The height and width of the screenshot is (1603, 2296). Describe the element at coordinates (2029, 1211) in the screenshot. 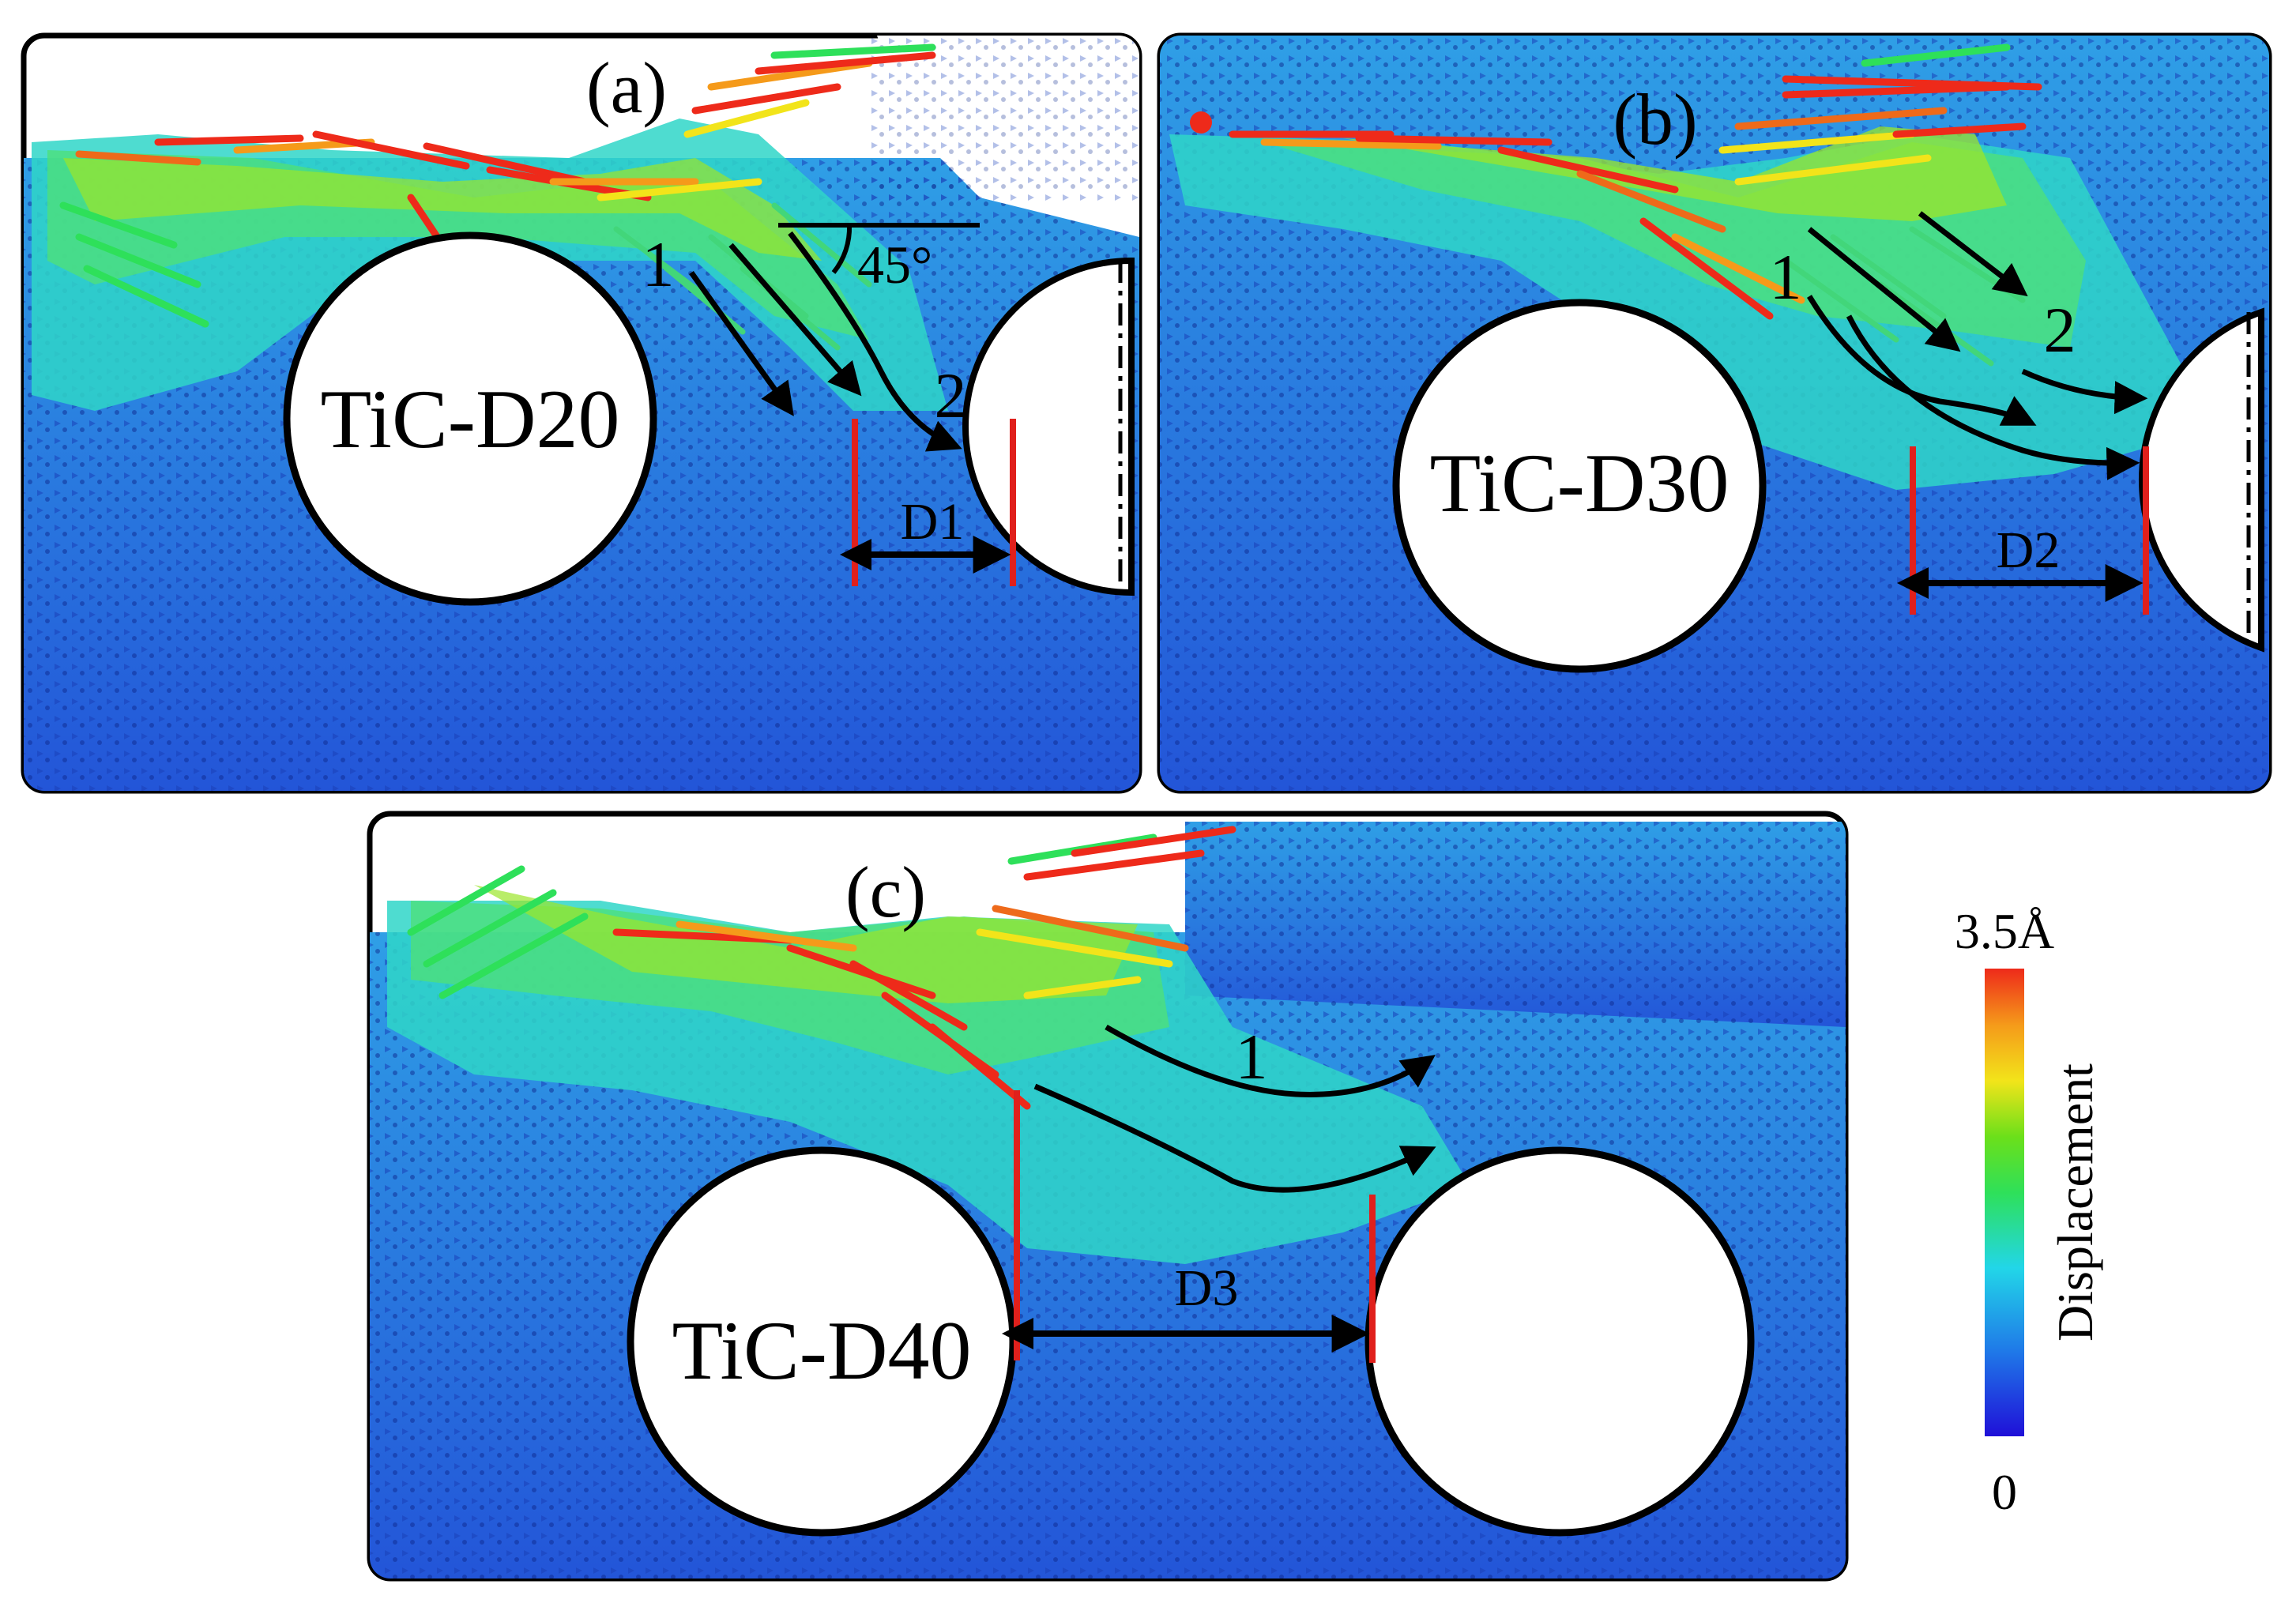

I see `colorbar: 3.5Å 0 Displacement` at that location.